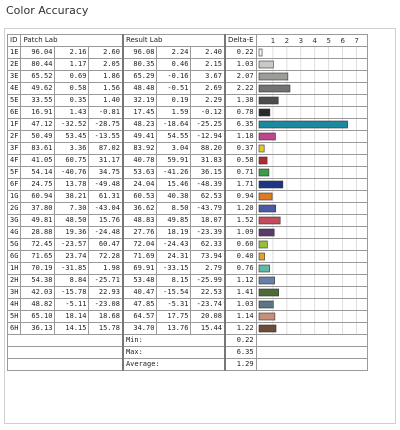  What do you see at coordinates (240, 100) in the screenshot?
I see `delta-e-value: 1.38` at bounding box center [240, 100].